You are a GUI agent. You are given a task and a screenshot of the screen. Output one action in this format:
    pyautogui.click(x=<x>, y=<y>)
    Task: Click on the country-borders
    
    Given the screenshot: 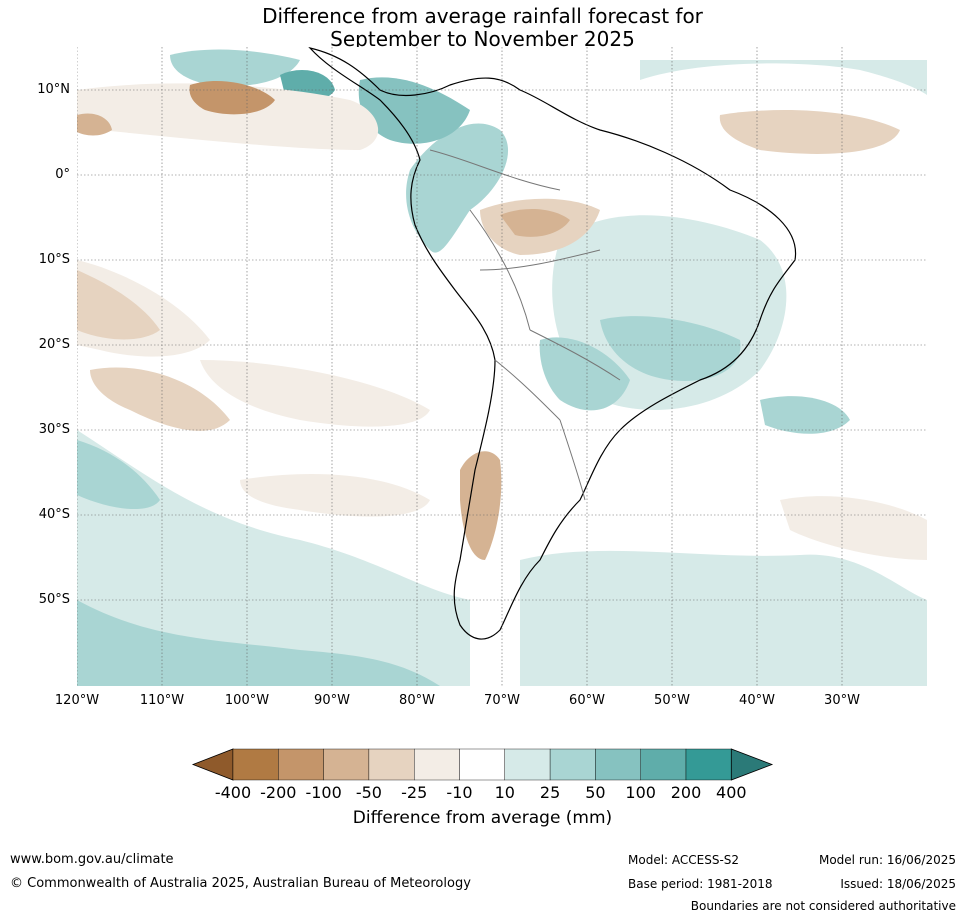 What is the action you would take?
    pyautogui.click(x=525, y=325)
    